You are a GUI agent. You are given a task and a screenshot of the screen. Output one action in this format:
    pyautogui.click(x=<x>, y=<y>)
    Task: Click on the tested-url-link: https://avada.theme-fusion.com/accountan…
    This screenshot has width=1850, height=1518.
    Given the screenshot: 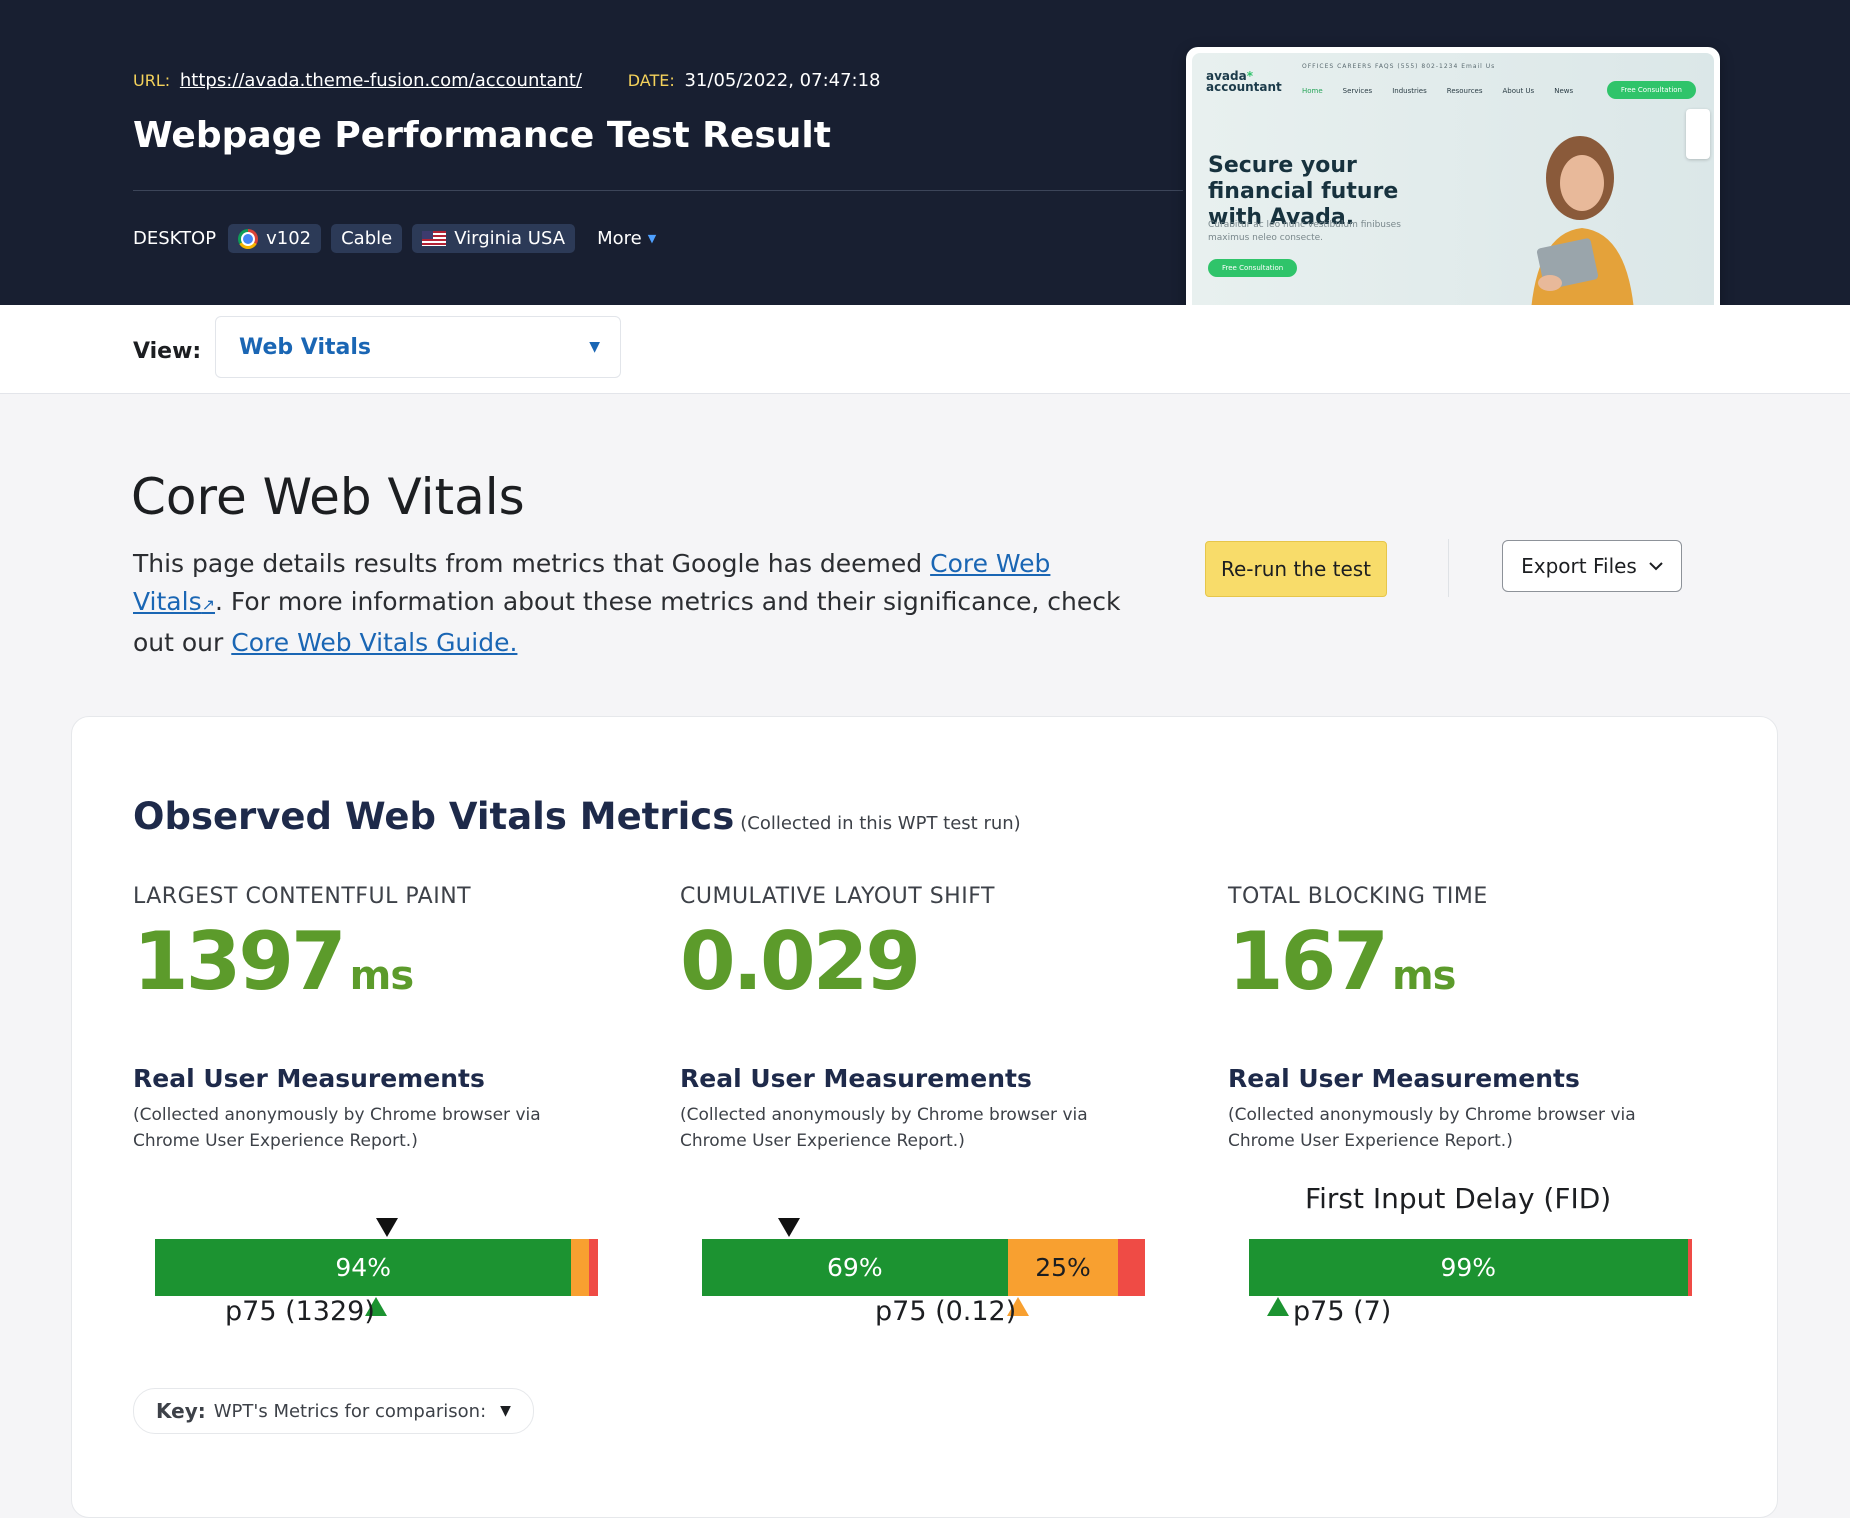 What is the action you would take?
    pyautogui.click(x=380, y=80)
    